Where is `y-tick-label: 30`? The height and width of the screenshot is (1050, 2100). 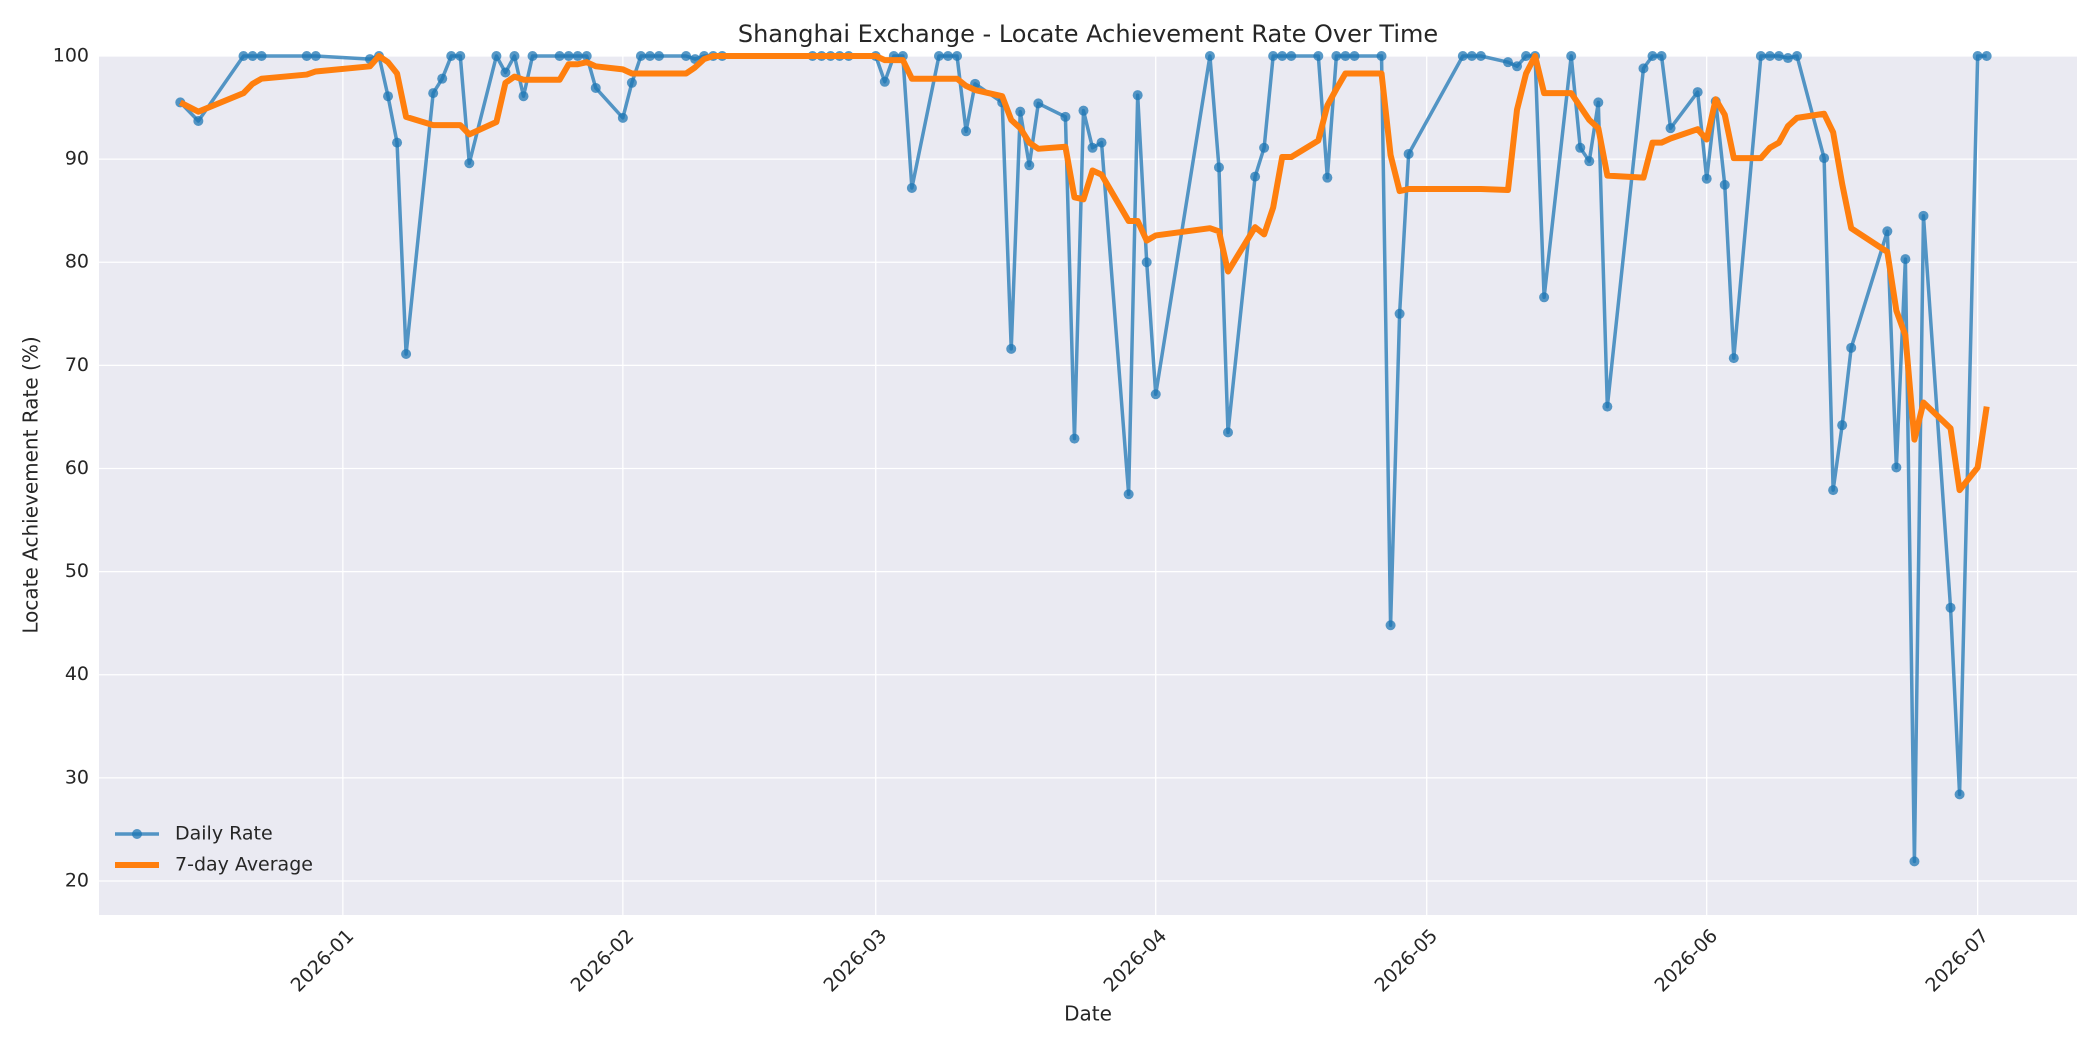 y-tick-label: 30 is located at coordinates (77, 777).